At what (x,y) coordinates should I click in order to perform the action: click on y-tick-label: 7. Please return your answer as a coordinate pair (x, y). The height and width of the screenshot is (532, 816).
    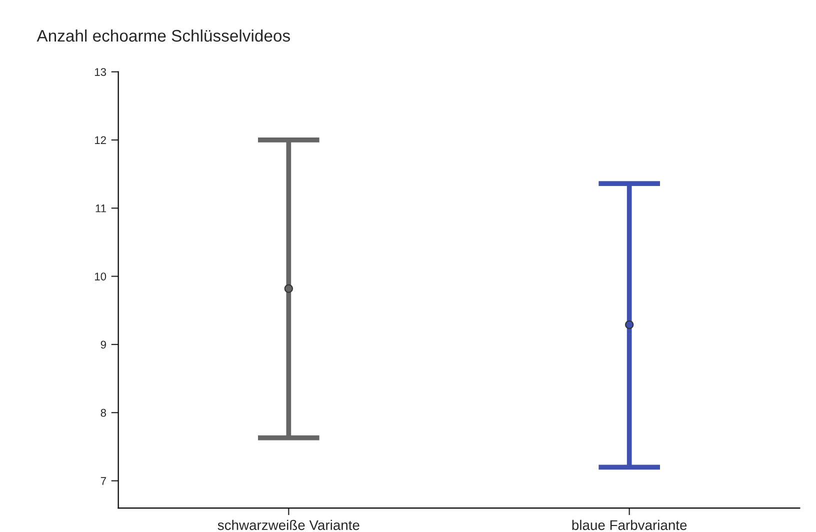
    Looking at the image, I should click on (103, 481).